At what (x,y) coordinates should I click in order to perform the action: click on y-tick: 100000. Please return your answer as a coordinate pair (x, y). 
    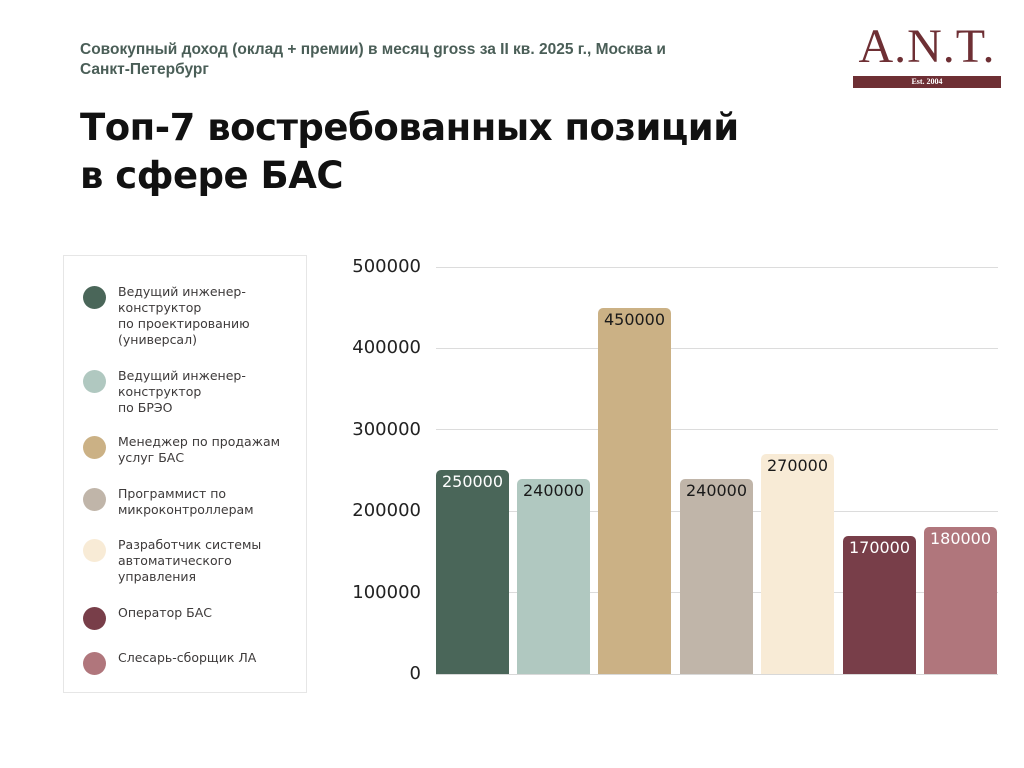
    Looking at the image, I should click on (386, 592).